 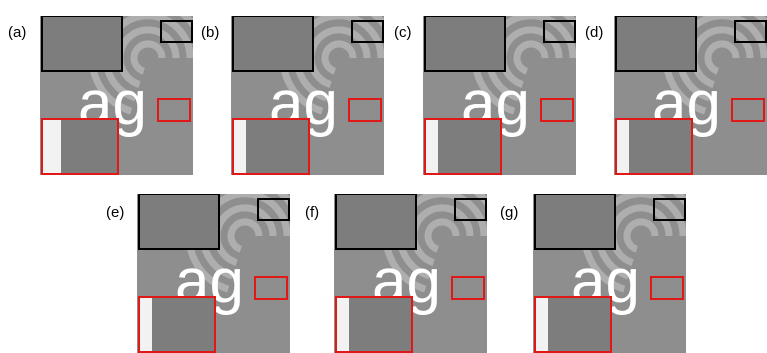 What do you see at coordinates (116, 95) in the screenshot?
I see `panel-a-image: ag` at bounding box center [116, 95].